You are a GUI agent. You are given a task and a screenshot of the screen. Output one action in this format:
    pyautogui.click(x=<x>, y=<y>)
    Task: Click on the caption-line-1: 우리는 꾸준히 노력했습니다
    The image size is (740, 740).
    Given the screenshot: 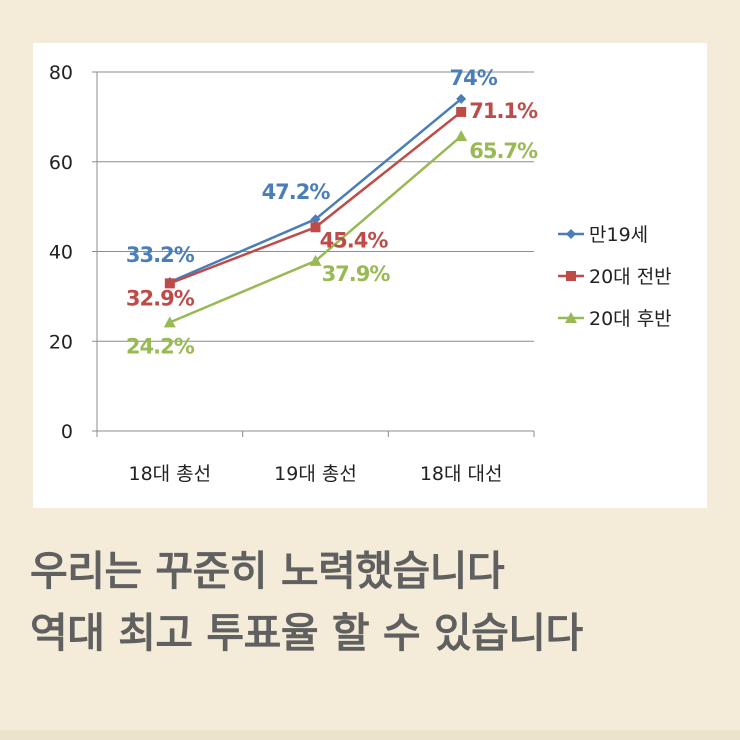 What is the action you would take?
    pyautogui.click(x=267, y=571)
    